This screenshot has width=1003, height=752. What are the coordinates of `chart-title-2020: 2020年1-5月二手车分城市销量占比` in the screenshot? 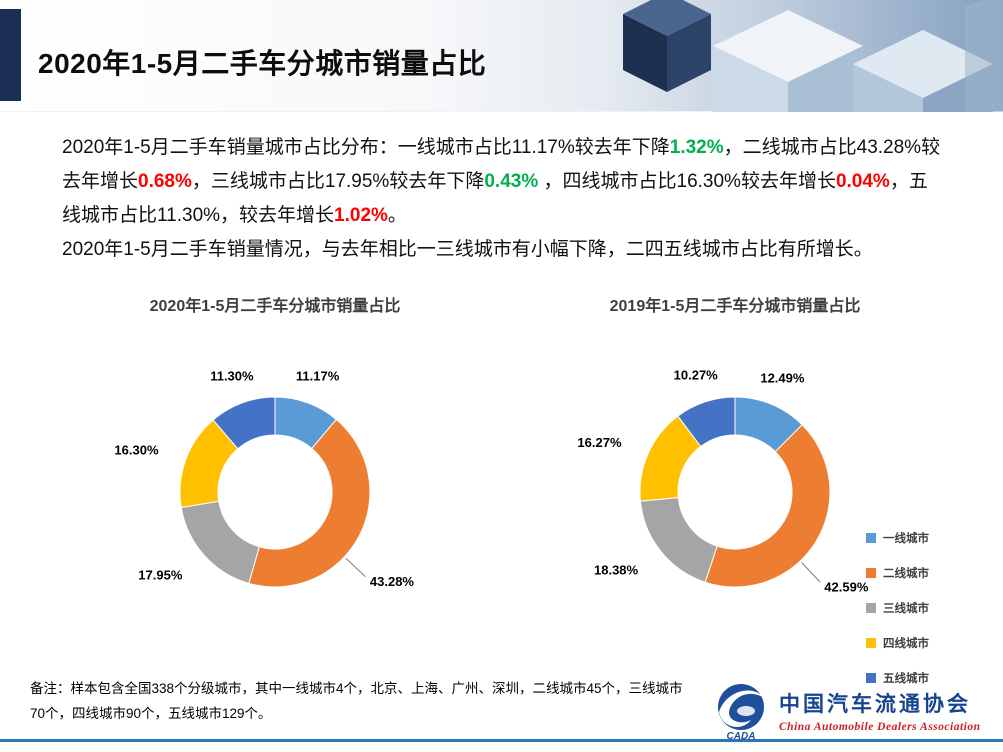 It's located at (275, 306).